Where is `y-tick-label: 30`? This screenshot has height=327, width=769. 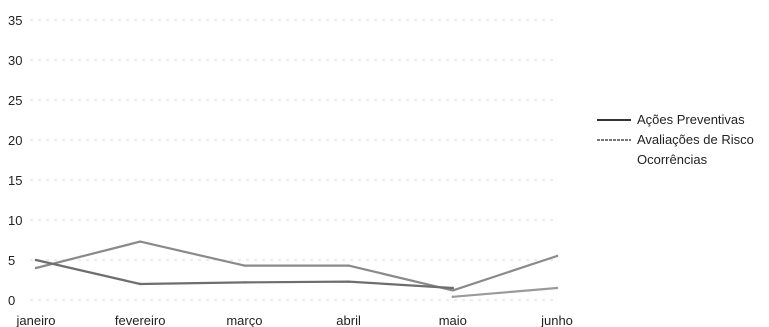 y-tick-label: 30 is located at coordinates (15, 60).